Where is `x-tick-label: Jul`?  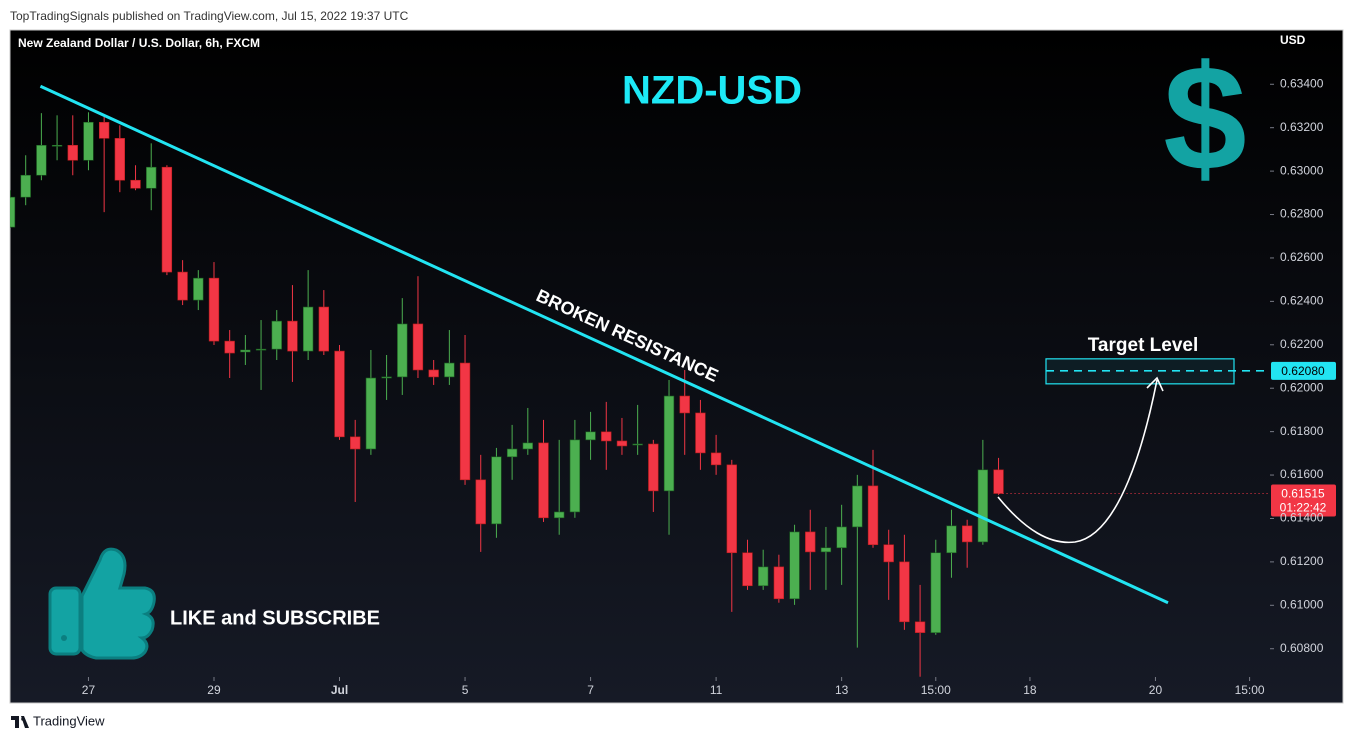 x-tick-label: Jul is located at coordinates (339, 690).